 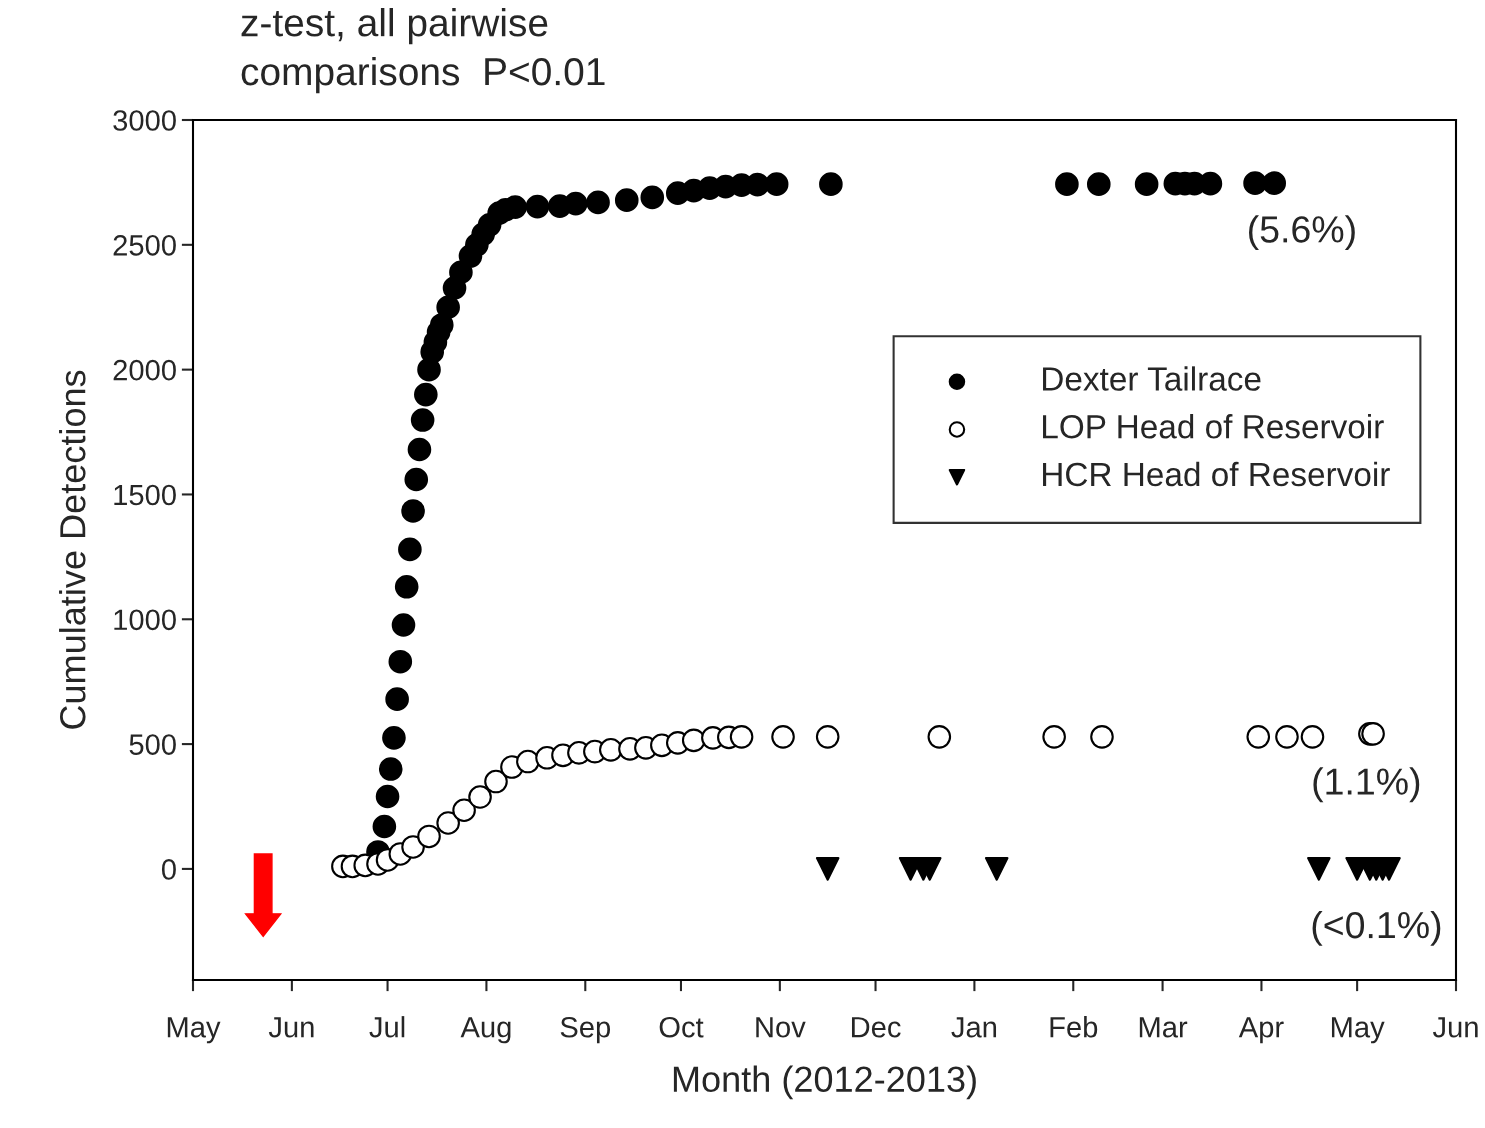 I want to click on legend-label: Dexter Tailrace, so click(x=1152, y=378).